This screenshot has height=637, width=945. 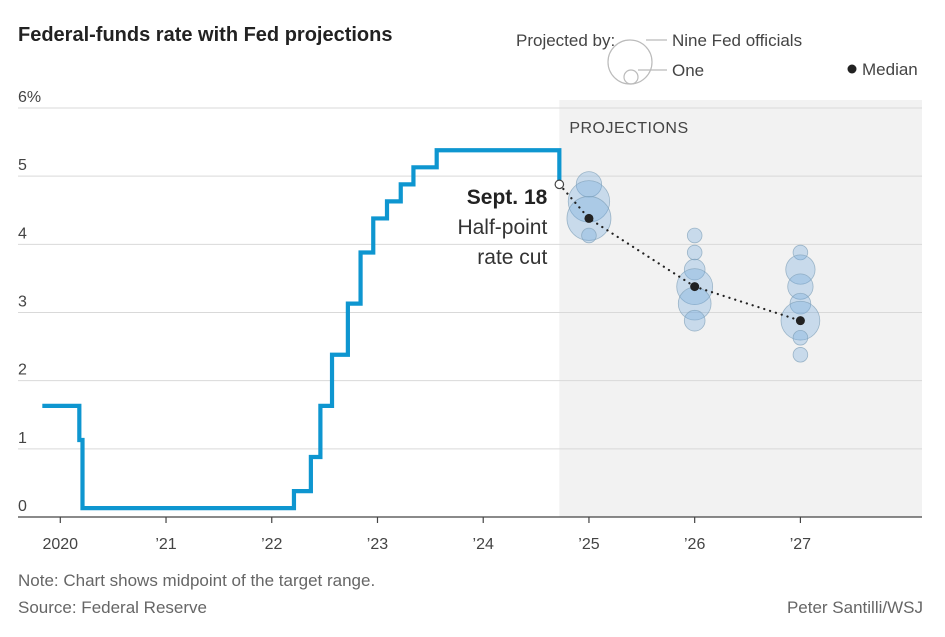 What do you see at coordinates (628, 128) in the screenshot?
I see `projection-label: PROJECTIONS` at bounding box center [628, 128].